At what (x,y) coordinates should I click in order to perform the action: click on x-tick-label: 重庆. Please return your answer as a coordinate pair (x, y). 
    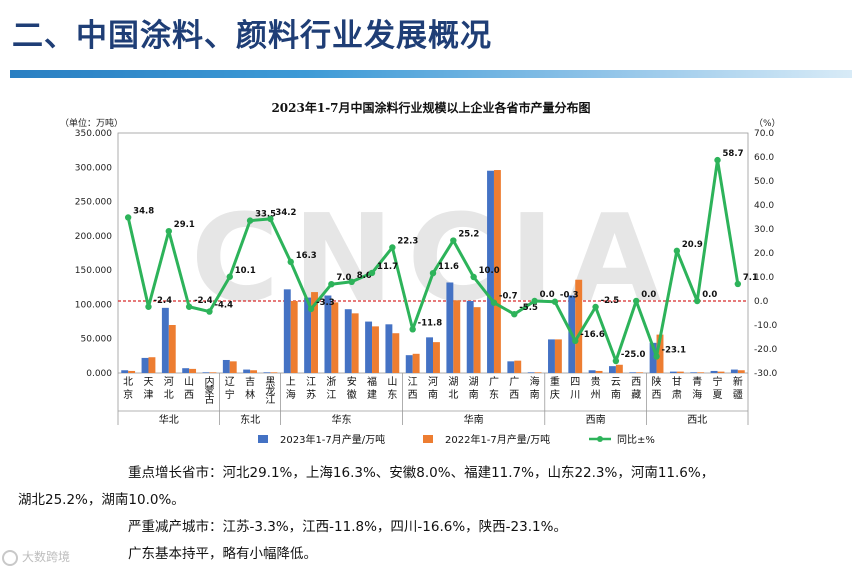
    Looking at the image, I should click on (555, 388).